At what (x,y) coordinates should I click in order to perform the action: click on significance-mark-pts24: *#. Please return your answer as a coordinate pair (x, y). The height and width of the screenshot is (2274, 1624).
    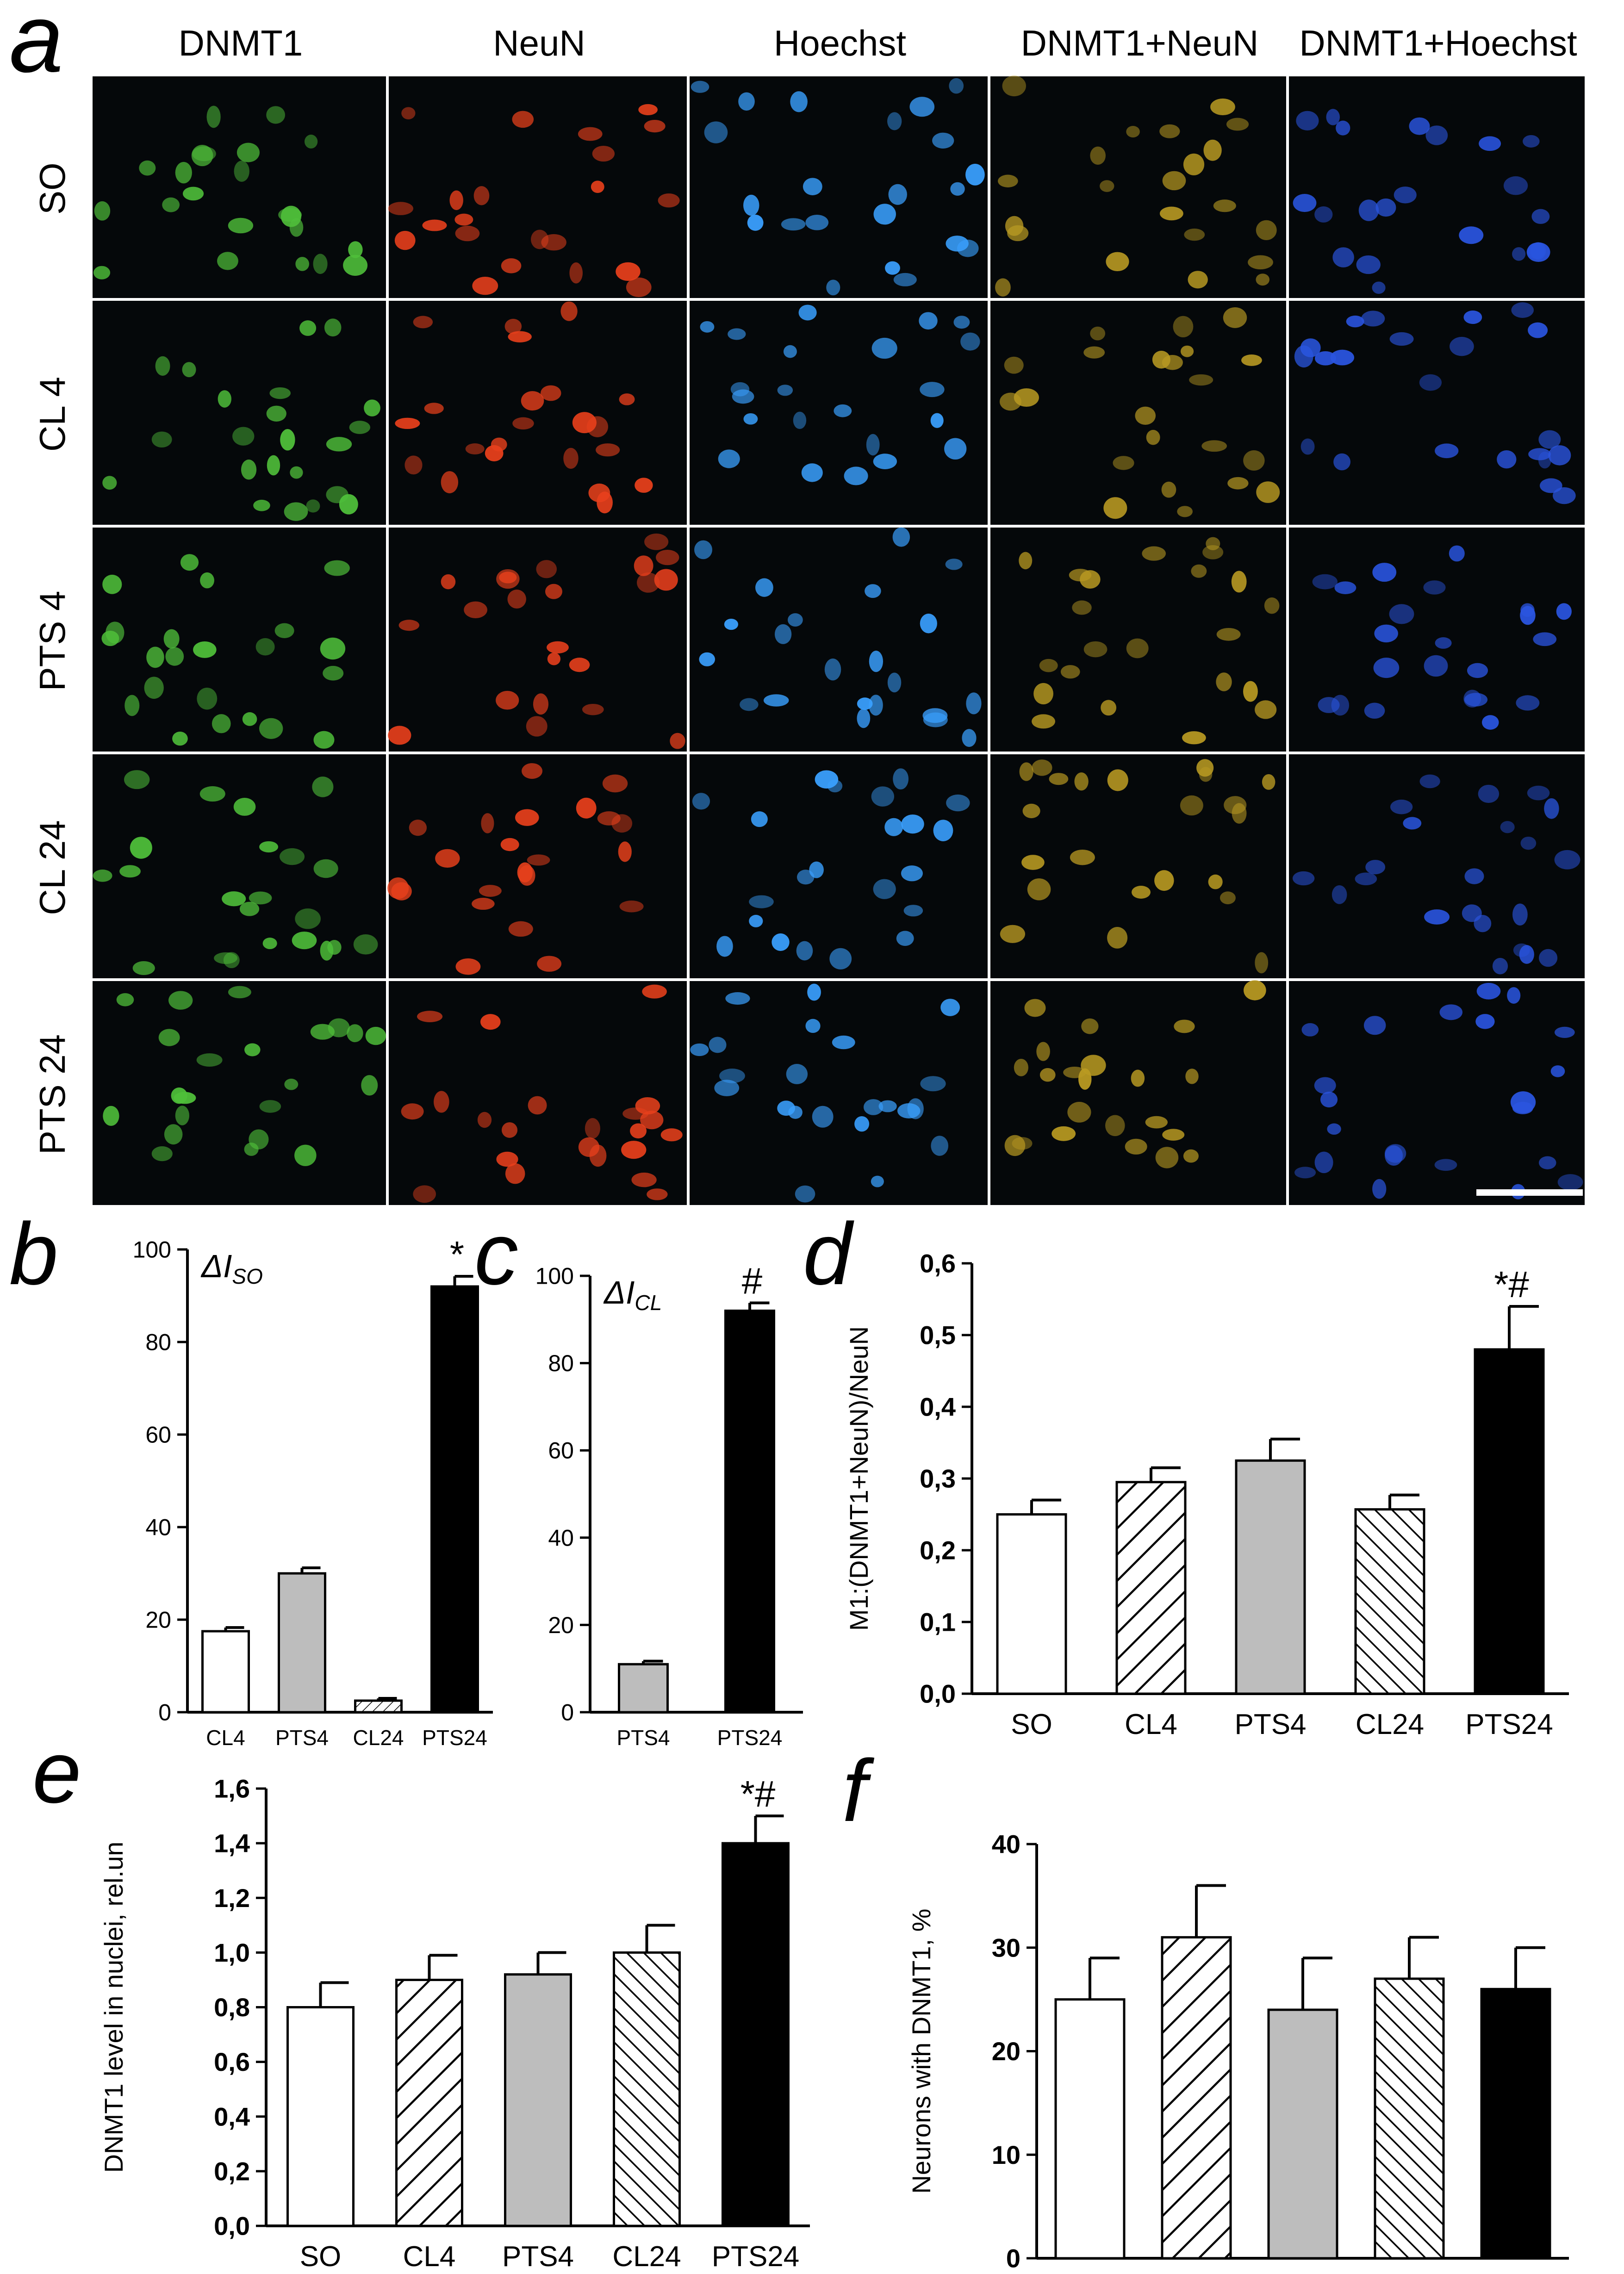
    Looking at the image, I should click on (1511, 1284).